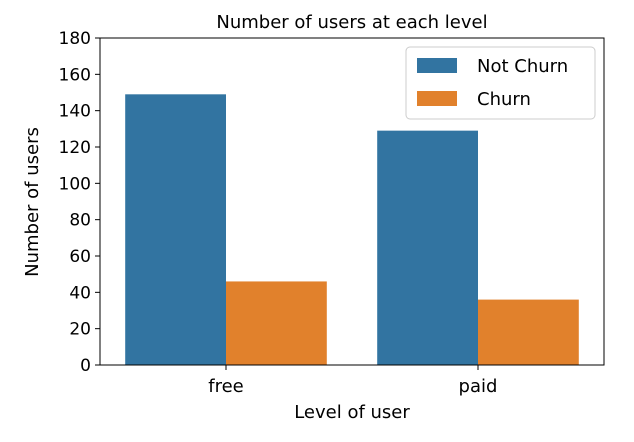 The image size is (634, 442). Describe the element at coordinates (276, 323) in the screenshot. I see `bar-free-churn` at that location.